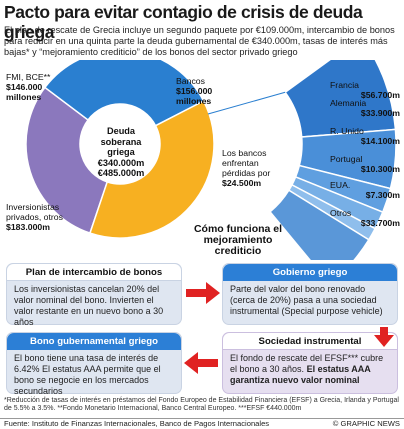  Describe the element at coordinates (384, 337) in the screenshot. I see `arrow-down-icon` at that location.